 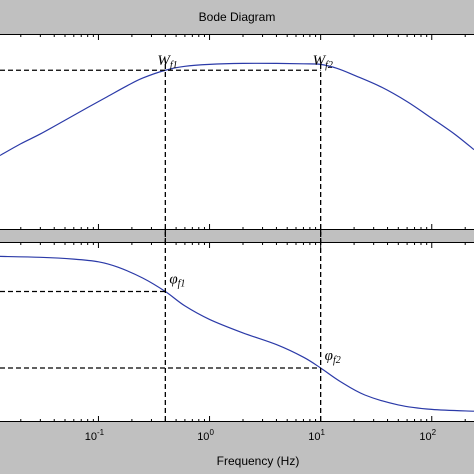 What do you see at coordinates (333, 357) in the screenshot?
I see `phase-marker-label: φf2` at bounding box center [333, 357].